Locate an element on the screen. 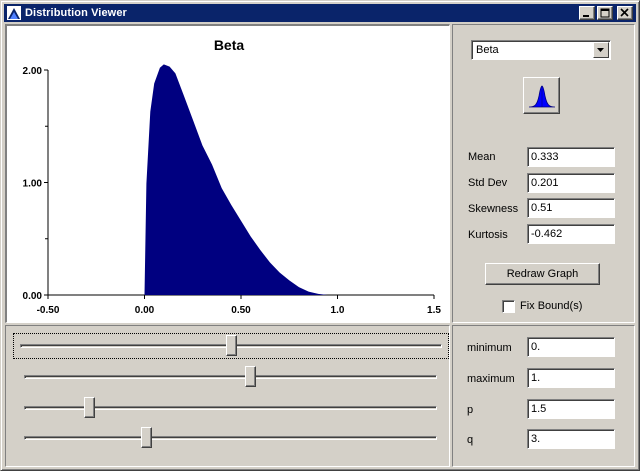 The width and height of the screenshot is (640, 471). chevron-down-icon is located at coordinates (600, 50).